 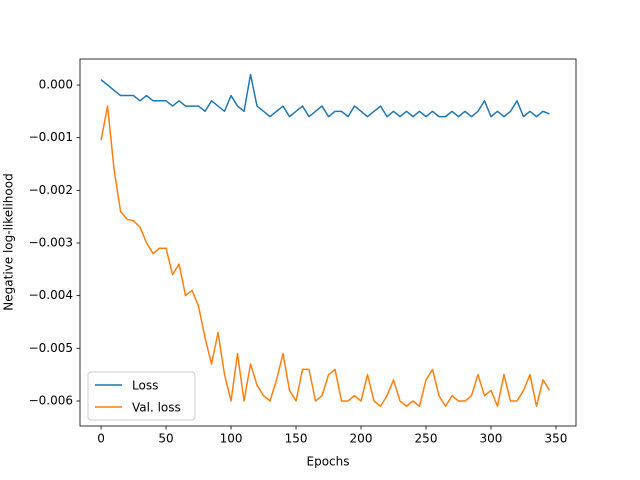 What do you see at coordinates (51, 400) in the screenshot?
I see `y-tick-label: −0.006` at bounding box center [51, 400].